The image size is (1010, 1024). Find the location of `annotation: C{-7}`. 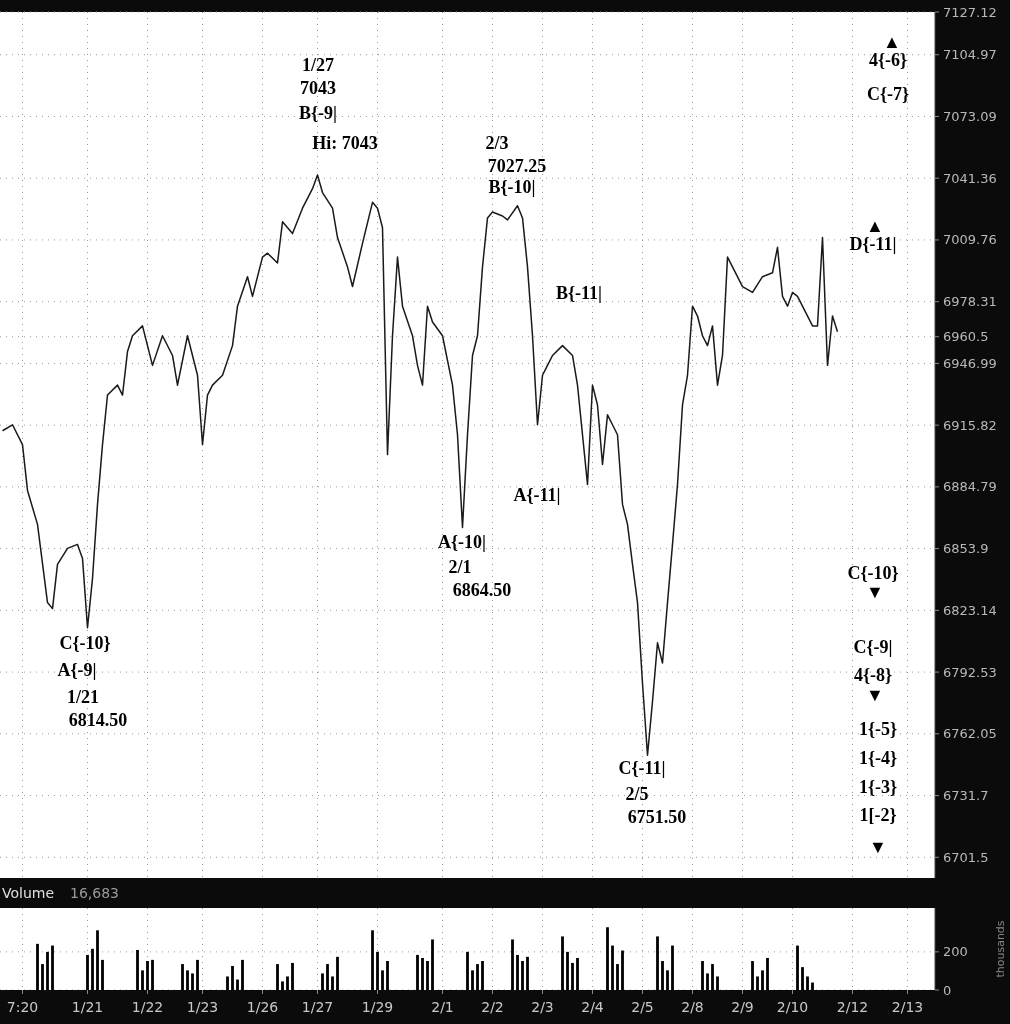

annotation: C{-7} is located at coordinates (888, 94).